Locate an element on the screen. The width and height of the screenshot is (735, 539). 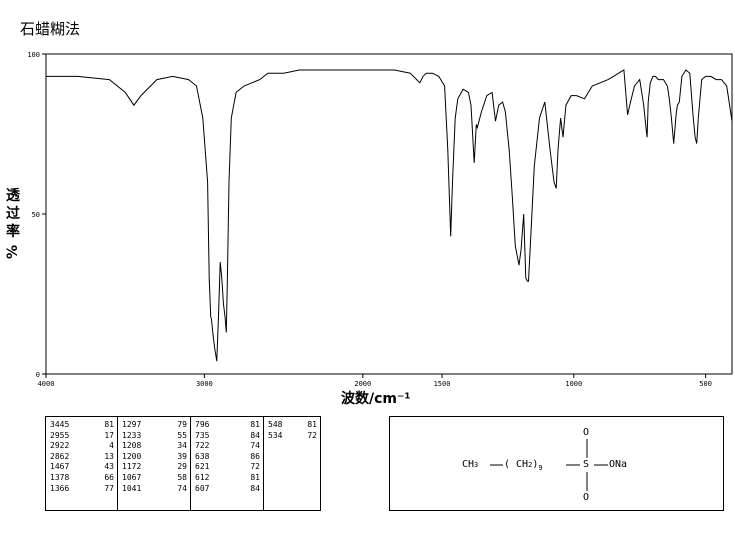
peak-wavenumber: 638 is located at coordinates (202, 456).